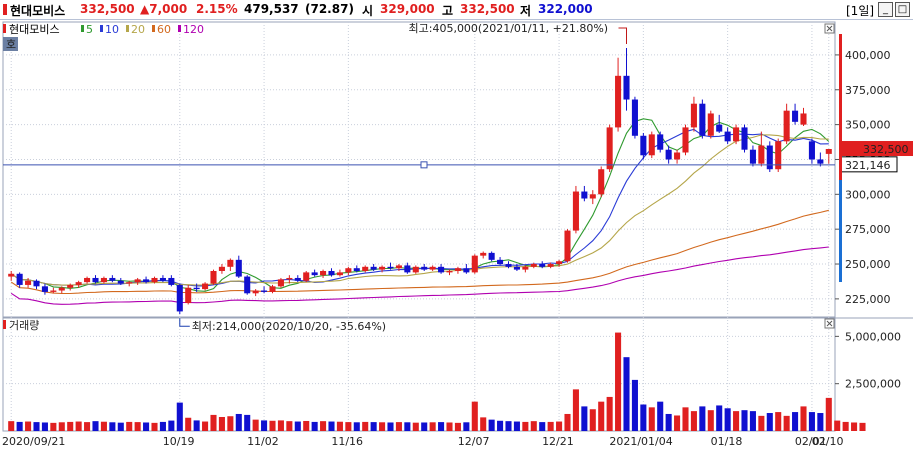 The width and height of the screenshot is (913, 453). I want to click on series-marker-icon, so click(4, 28).